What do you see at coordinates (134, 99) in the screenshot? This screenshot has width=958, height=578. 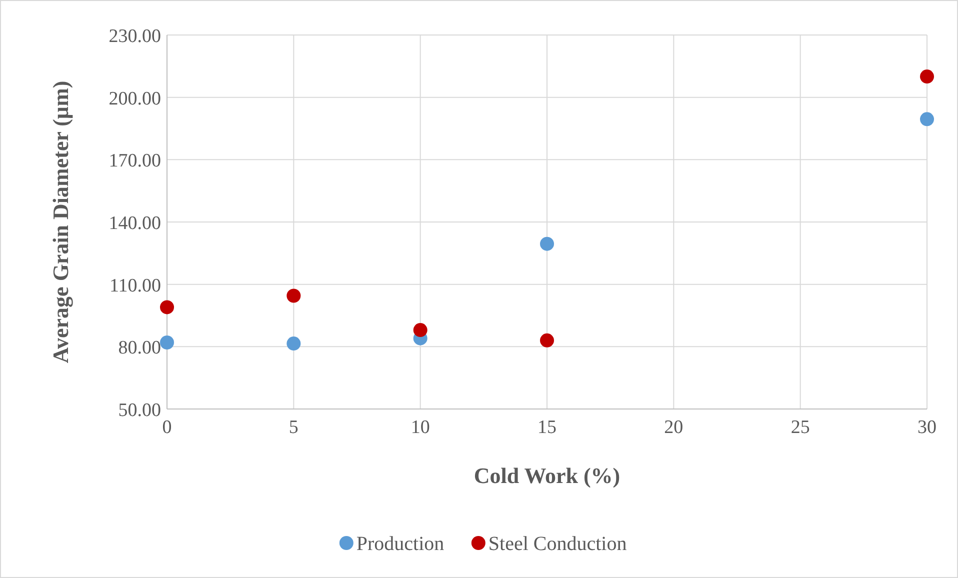 I see `y-tick-label: 200.00` at bounding box center [134, 99].